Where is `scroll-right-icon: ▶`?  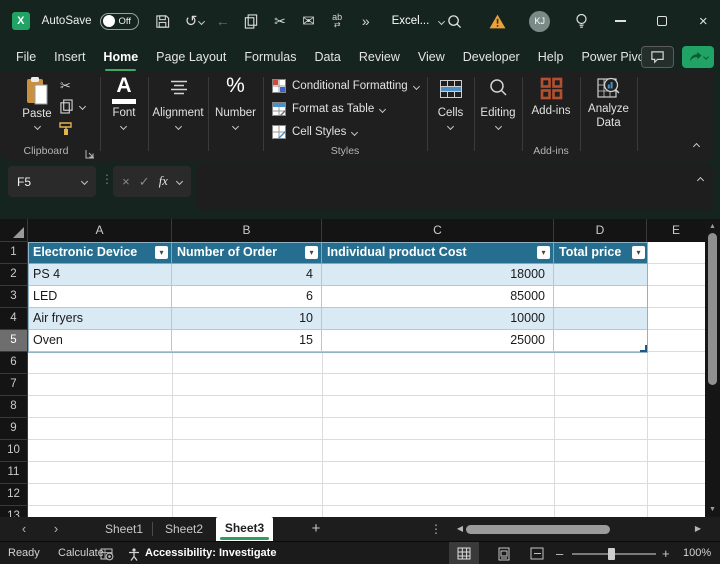 scroll-right-icon: ▶ is located at coordinates (698, 528).